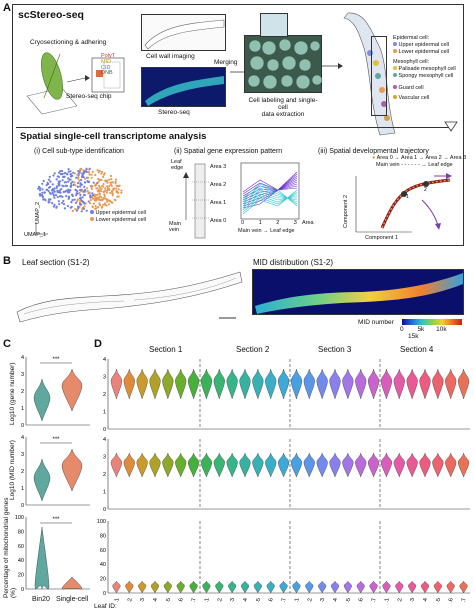 This screenshot has height=616, width=474. I want to click on area-axis-ticks: 0 1 2 3, so click(272, 223).